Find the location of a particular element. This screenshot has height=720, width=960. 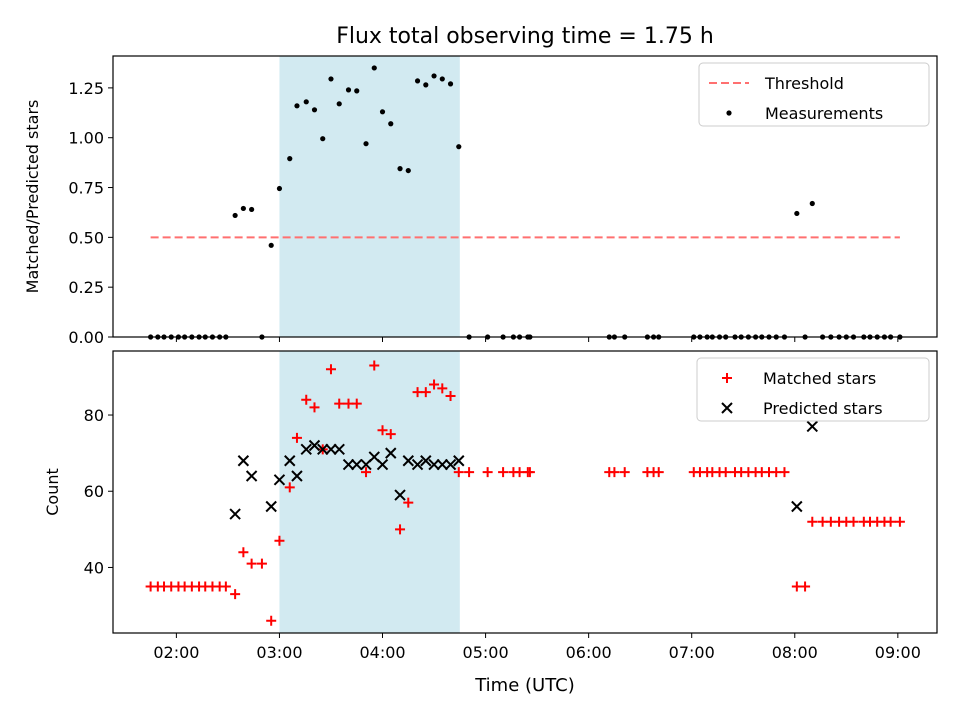

legend-label: Measurements is located at coordinates (824, 113).